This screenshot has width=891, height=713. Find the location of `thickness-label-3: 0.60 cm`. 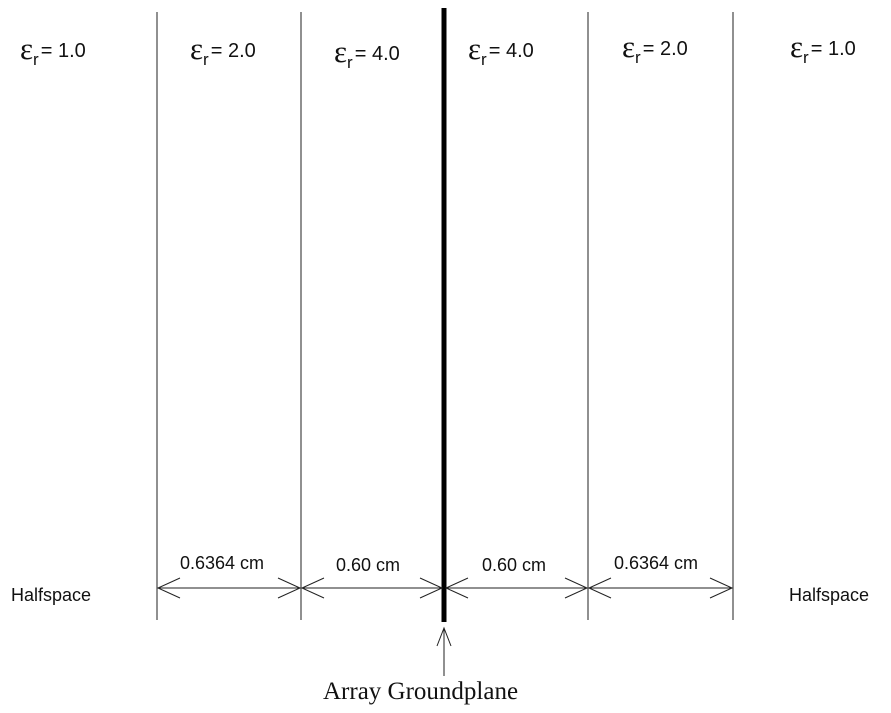

thickness-label-3: 0.60 cm is located at coordinates (514, 565).